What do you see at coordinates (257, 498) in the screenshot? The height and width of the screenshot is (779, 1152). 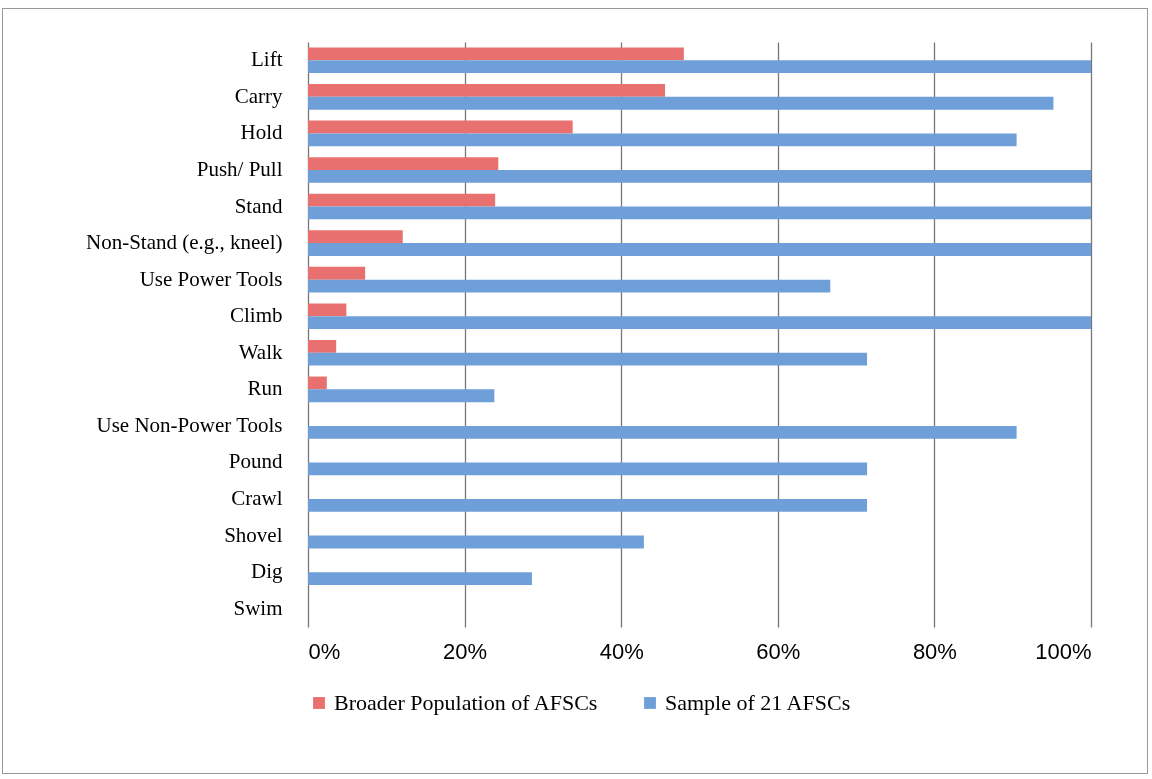 I see `y-tick-label: Crawl` at bounding box center [257, 498].